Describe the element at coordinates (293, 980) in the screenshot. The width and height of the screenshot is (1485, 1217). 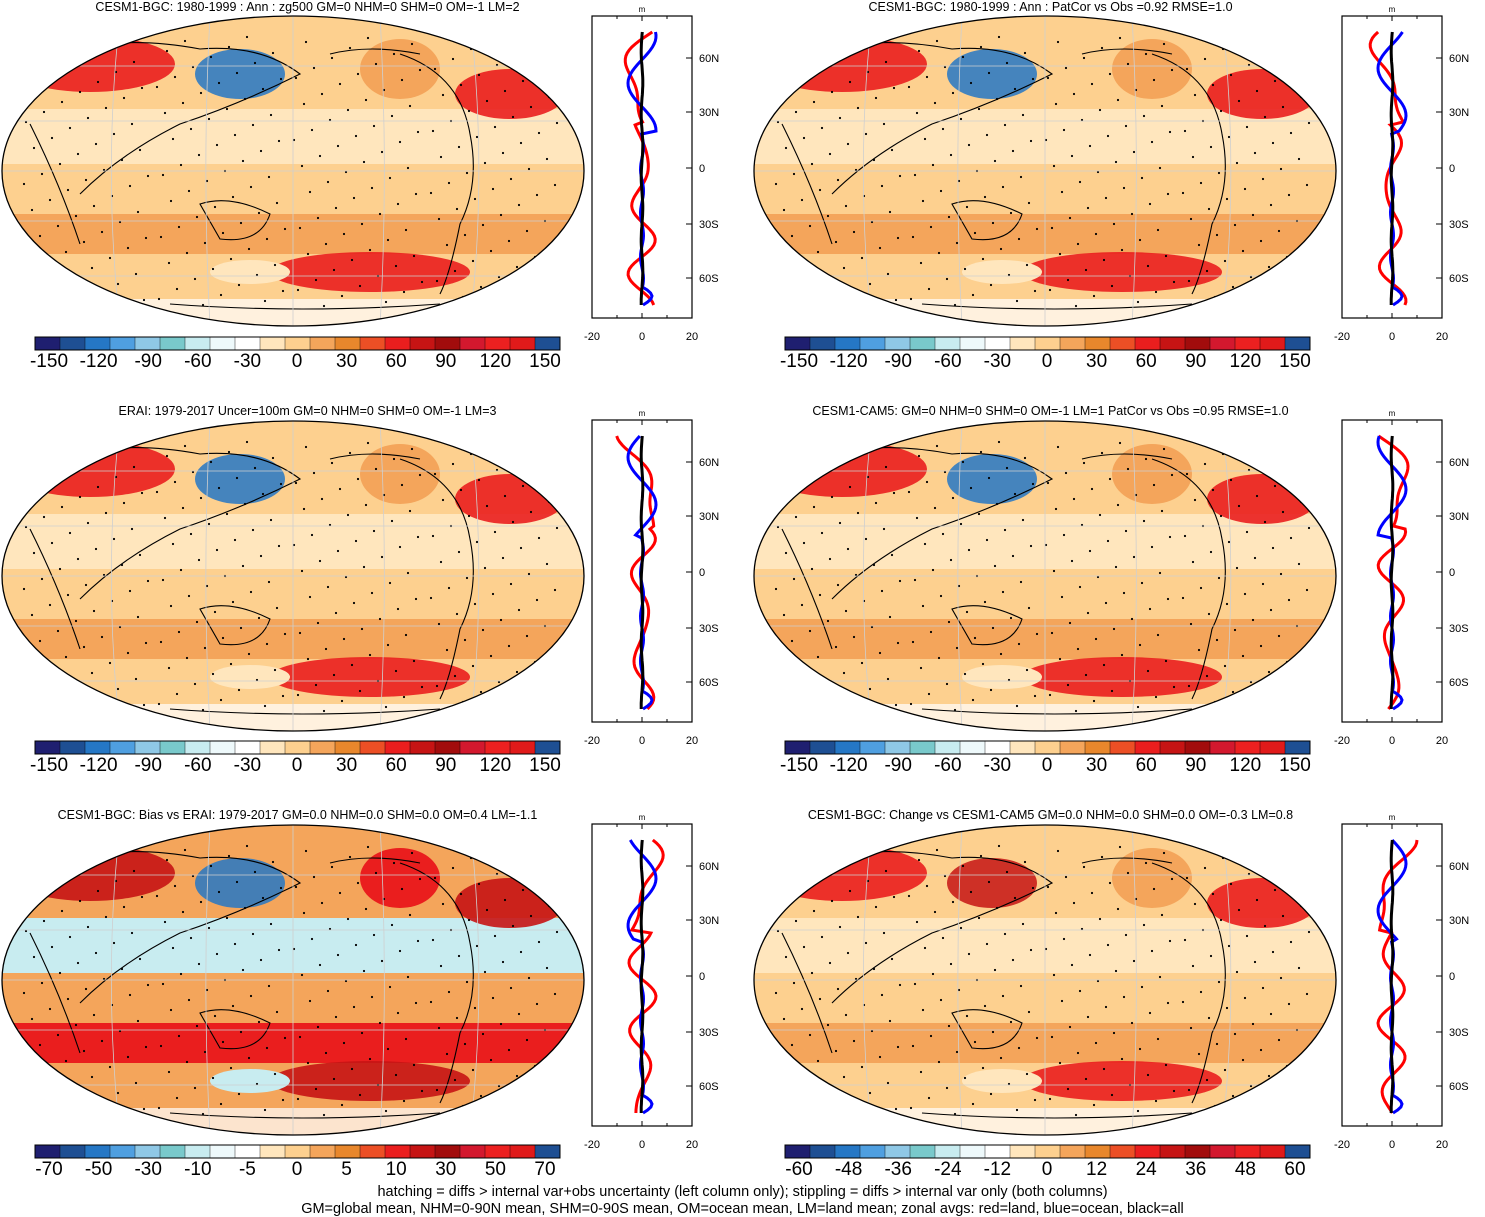
I see `panel-5-map` at that location.